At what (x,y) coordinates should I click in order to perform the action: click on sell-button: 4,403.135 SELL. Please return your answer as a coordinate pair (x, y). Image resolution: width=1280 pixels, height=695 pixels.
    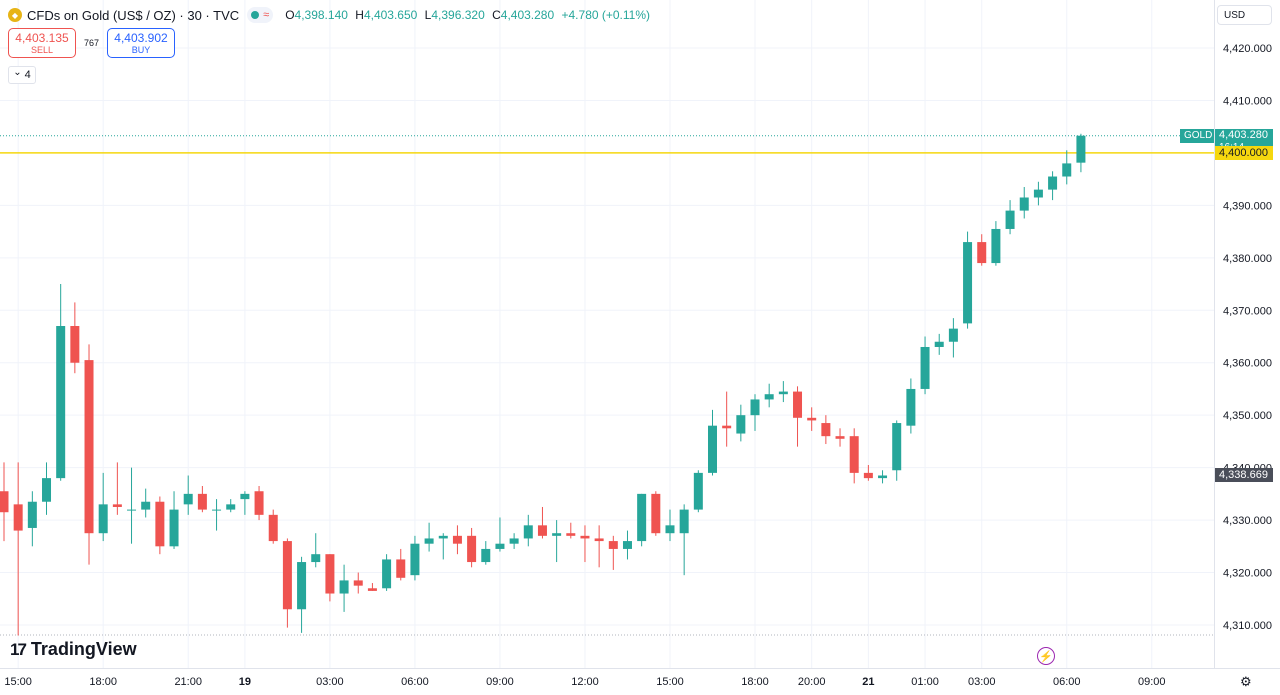
    Looking at the image, I should click on (42, 43).